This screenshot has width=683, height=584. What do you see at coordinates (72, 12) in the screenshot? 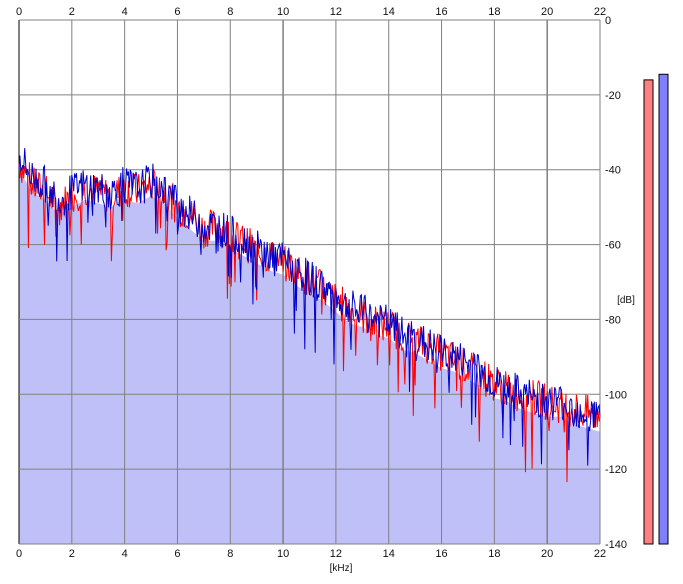
I see `x-tick-label-top: 2` at bounding box center [72, 12].